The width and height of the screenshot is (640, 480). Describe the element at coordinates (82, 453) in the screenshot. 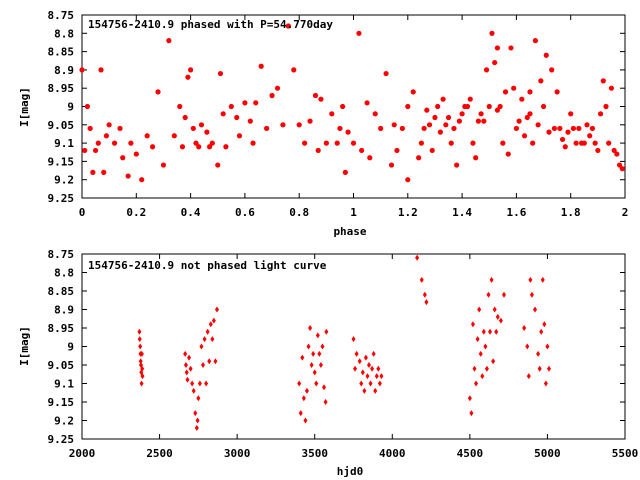

I see `unphased-x-tick-label: 2000` at that location.